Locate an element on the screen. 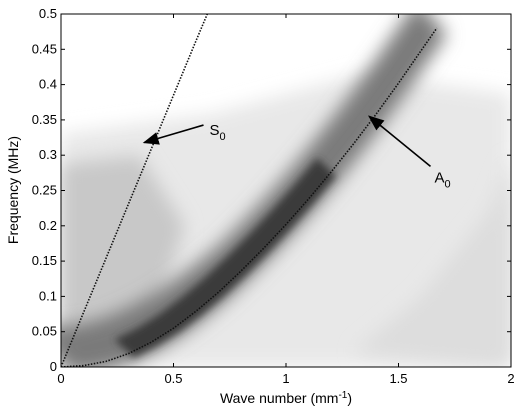 The image size is (515, 408). y-tick-label: 0.15 is located at coordinates (44, 260).